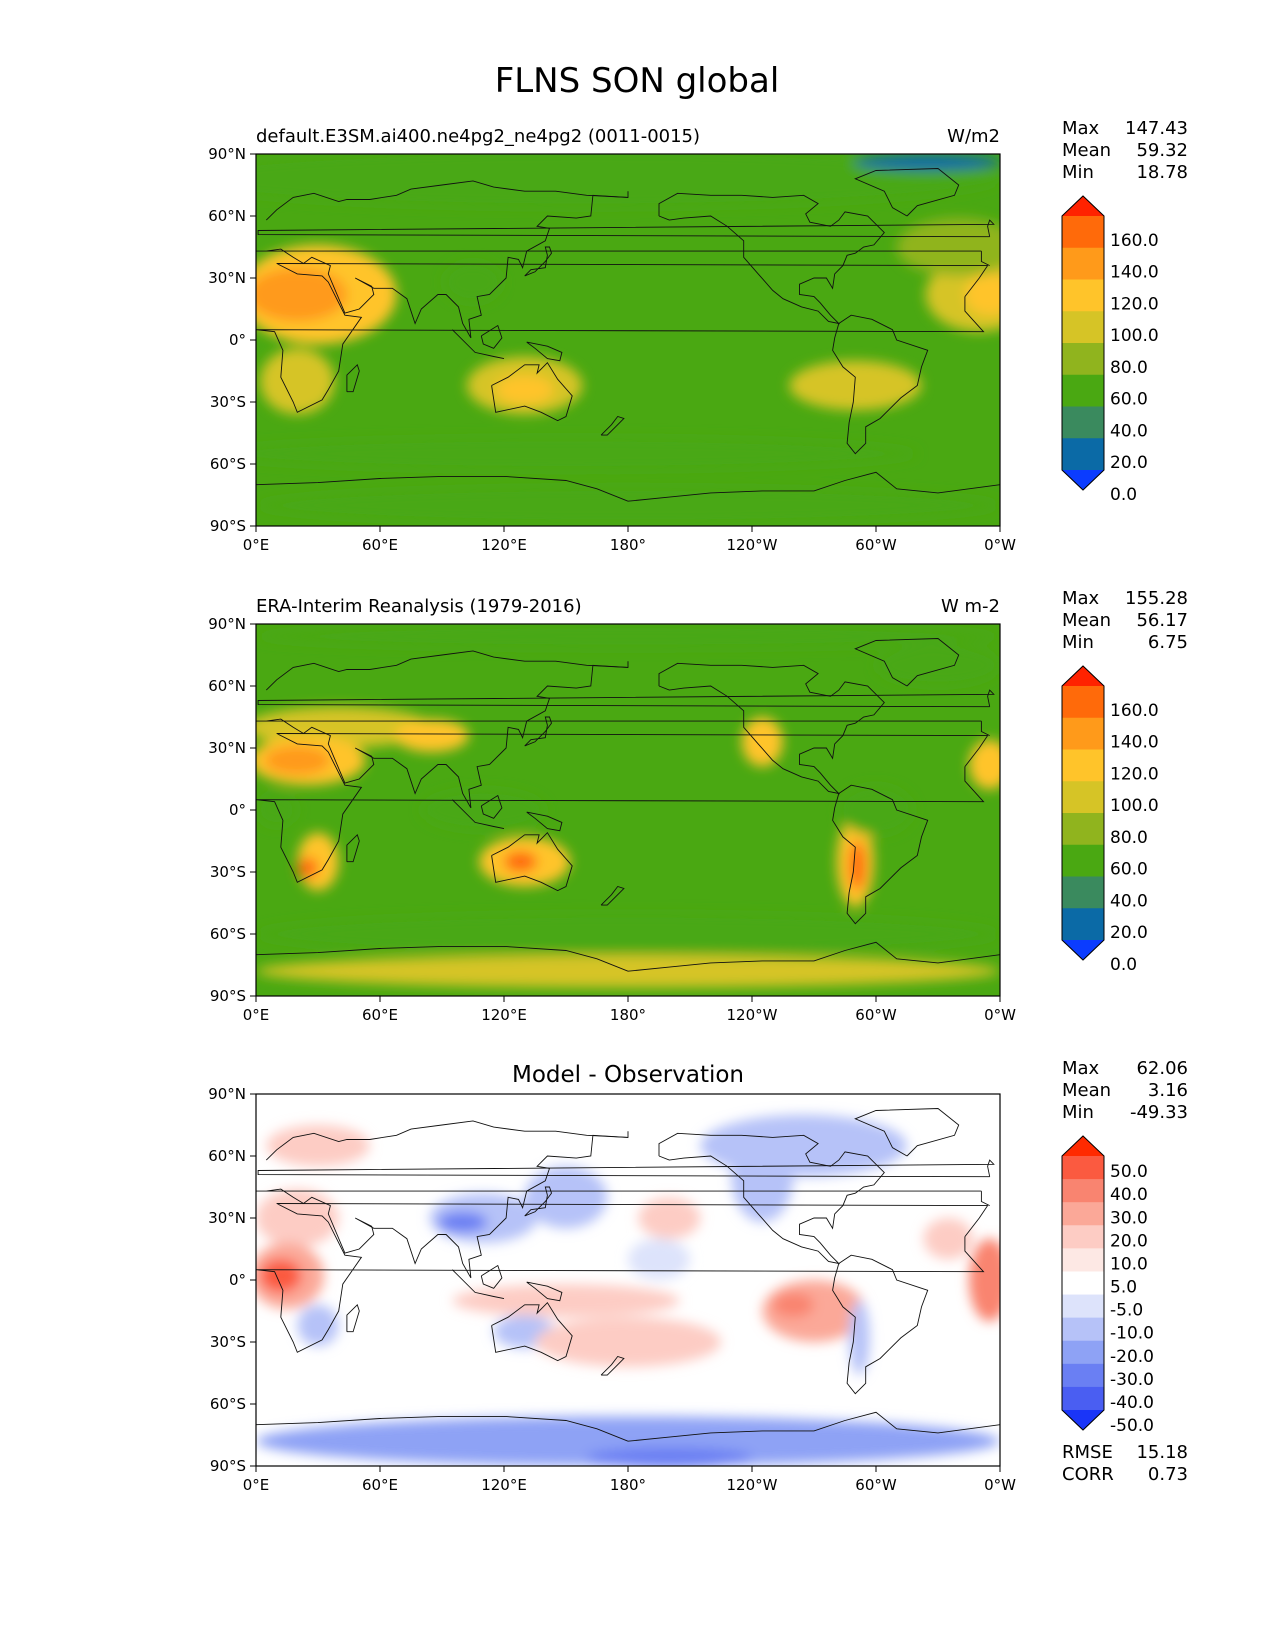  I want to click on x-tick-label: 60°W, so click(876, 545).